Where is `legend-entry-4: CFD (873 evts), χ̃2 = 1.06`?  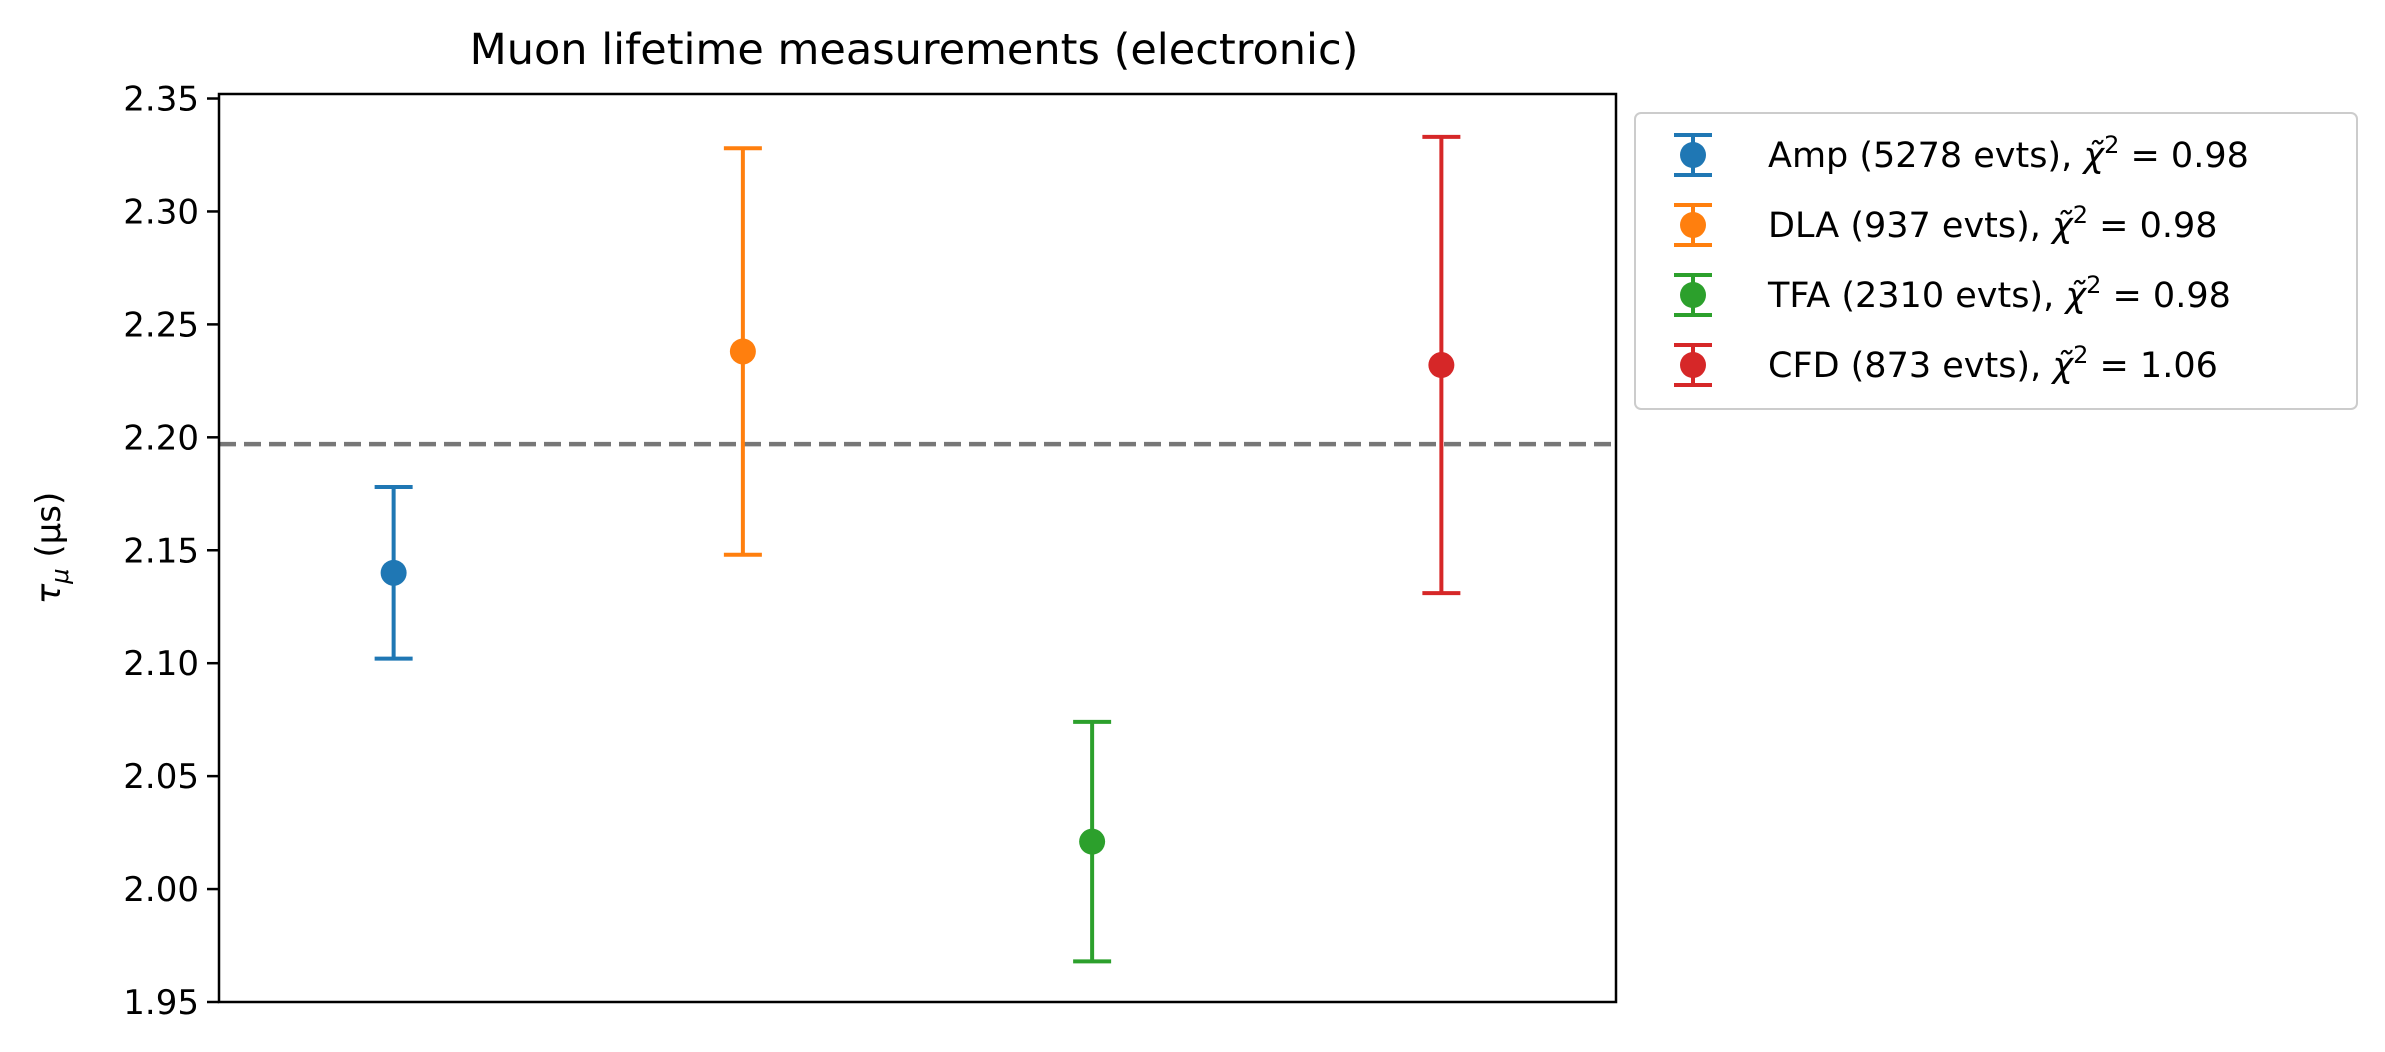 legend-entry-4: CFD (873 evts), χ̃2 = 1.06 is located at coordinates (1946, 364).